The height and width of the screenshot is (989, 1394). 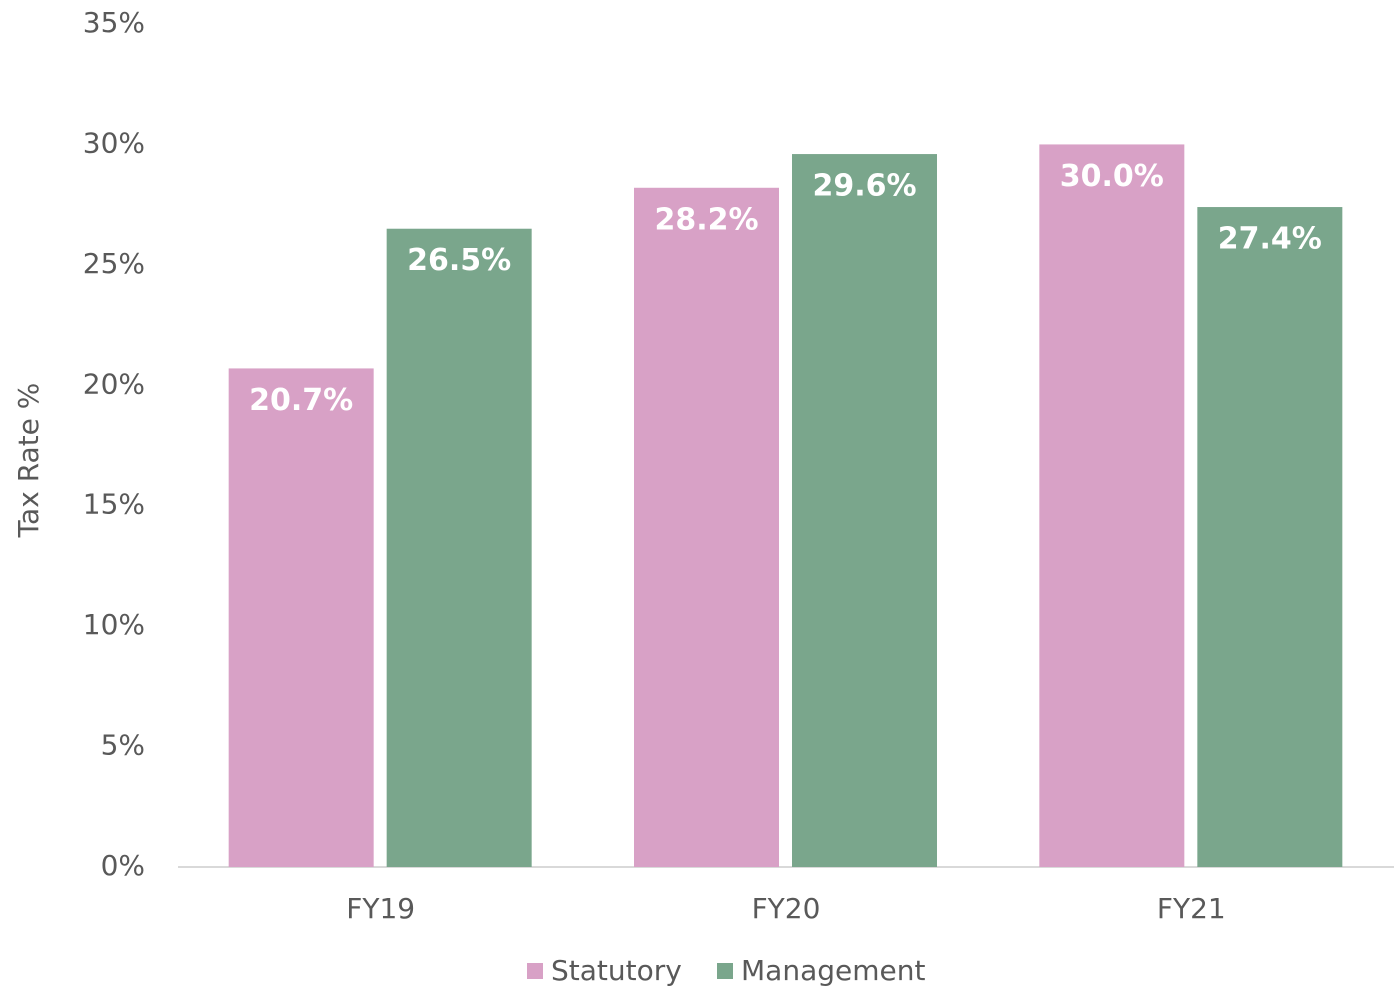 What do you see at coordinates (114, 22) in the screenshot?
I see `y-tick-label: 35%` at bounding box center [114, 22].